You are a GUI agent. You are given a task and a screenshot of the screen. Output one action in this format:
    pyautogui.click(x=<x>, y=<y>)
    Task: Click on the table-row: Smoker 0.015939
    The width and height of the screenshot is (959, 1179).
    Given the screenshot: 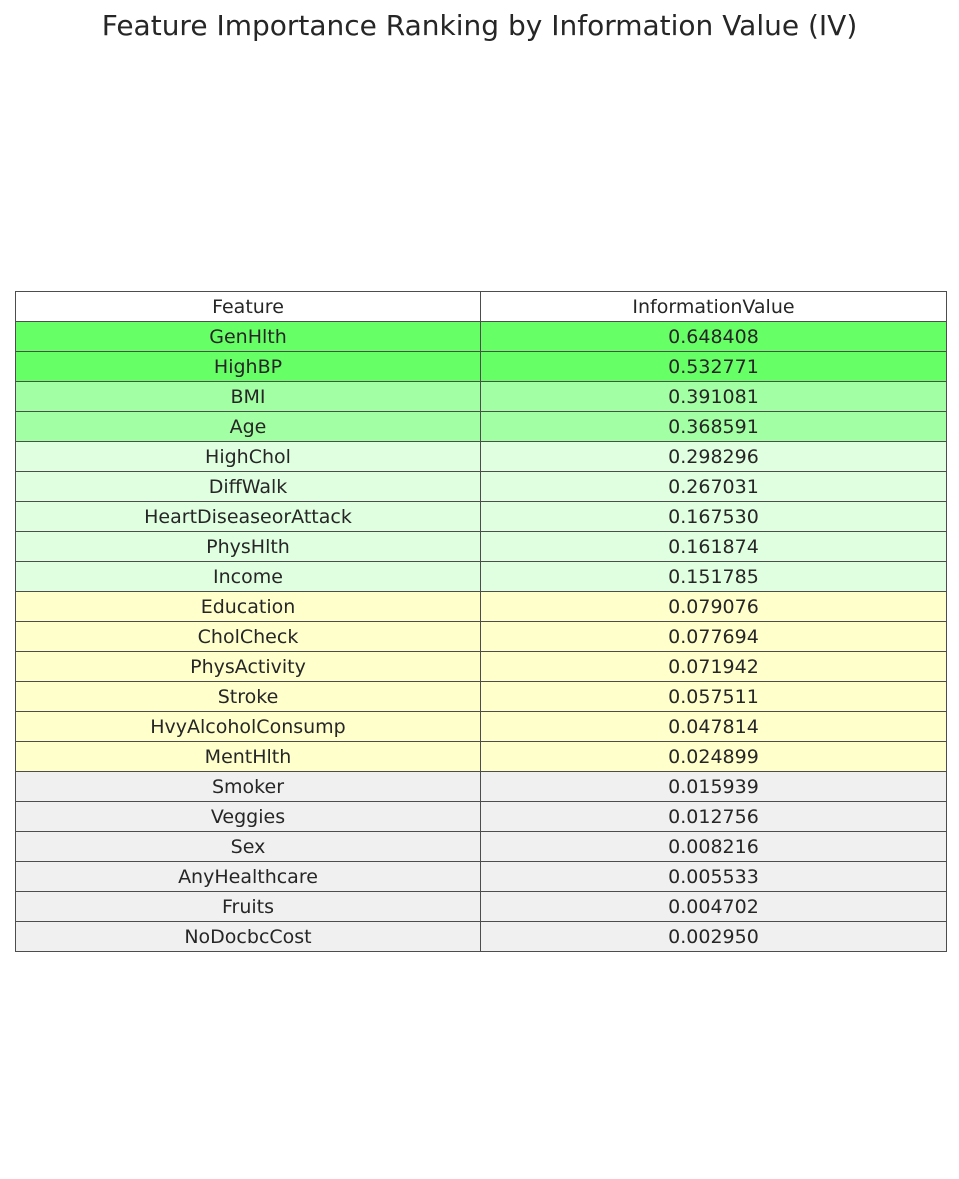 What is the action you would take?
    pyautogui.click(x=481, y=786)
    